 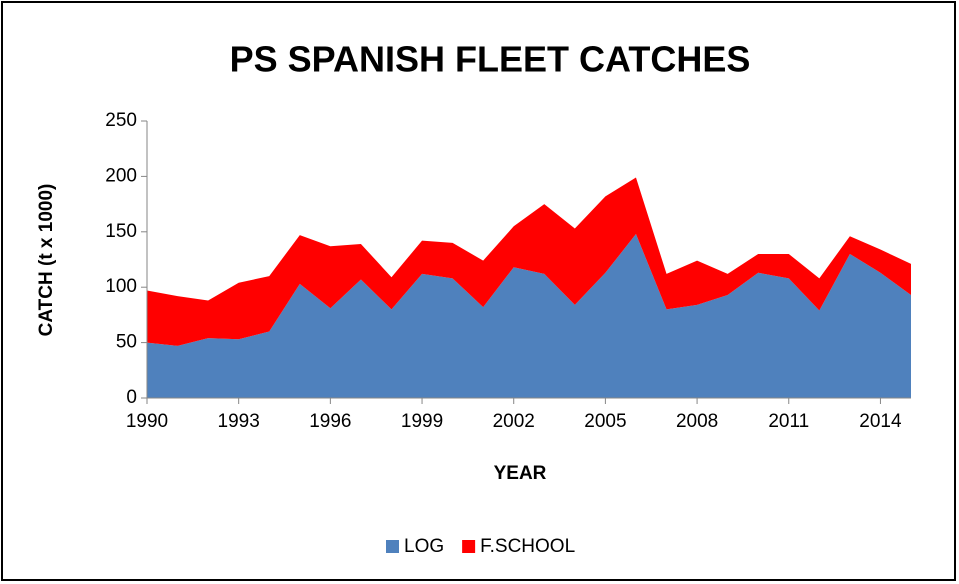 I want to click on y-axis-label: CATCH (t x 1000), so click(x=46, y=260).